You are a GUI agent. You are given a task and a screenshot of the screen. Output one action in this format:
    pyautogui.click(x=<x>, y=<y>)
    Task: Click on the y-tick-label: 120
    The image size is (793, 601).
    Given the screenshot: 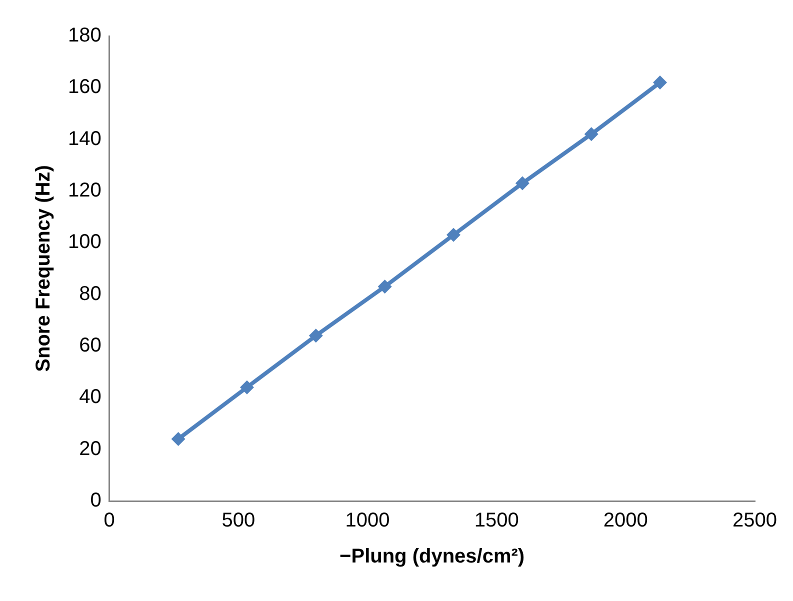 What is the action you would take?
    pyautogui.click(x=85, y=191)
    